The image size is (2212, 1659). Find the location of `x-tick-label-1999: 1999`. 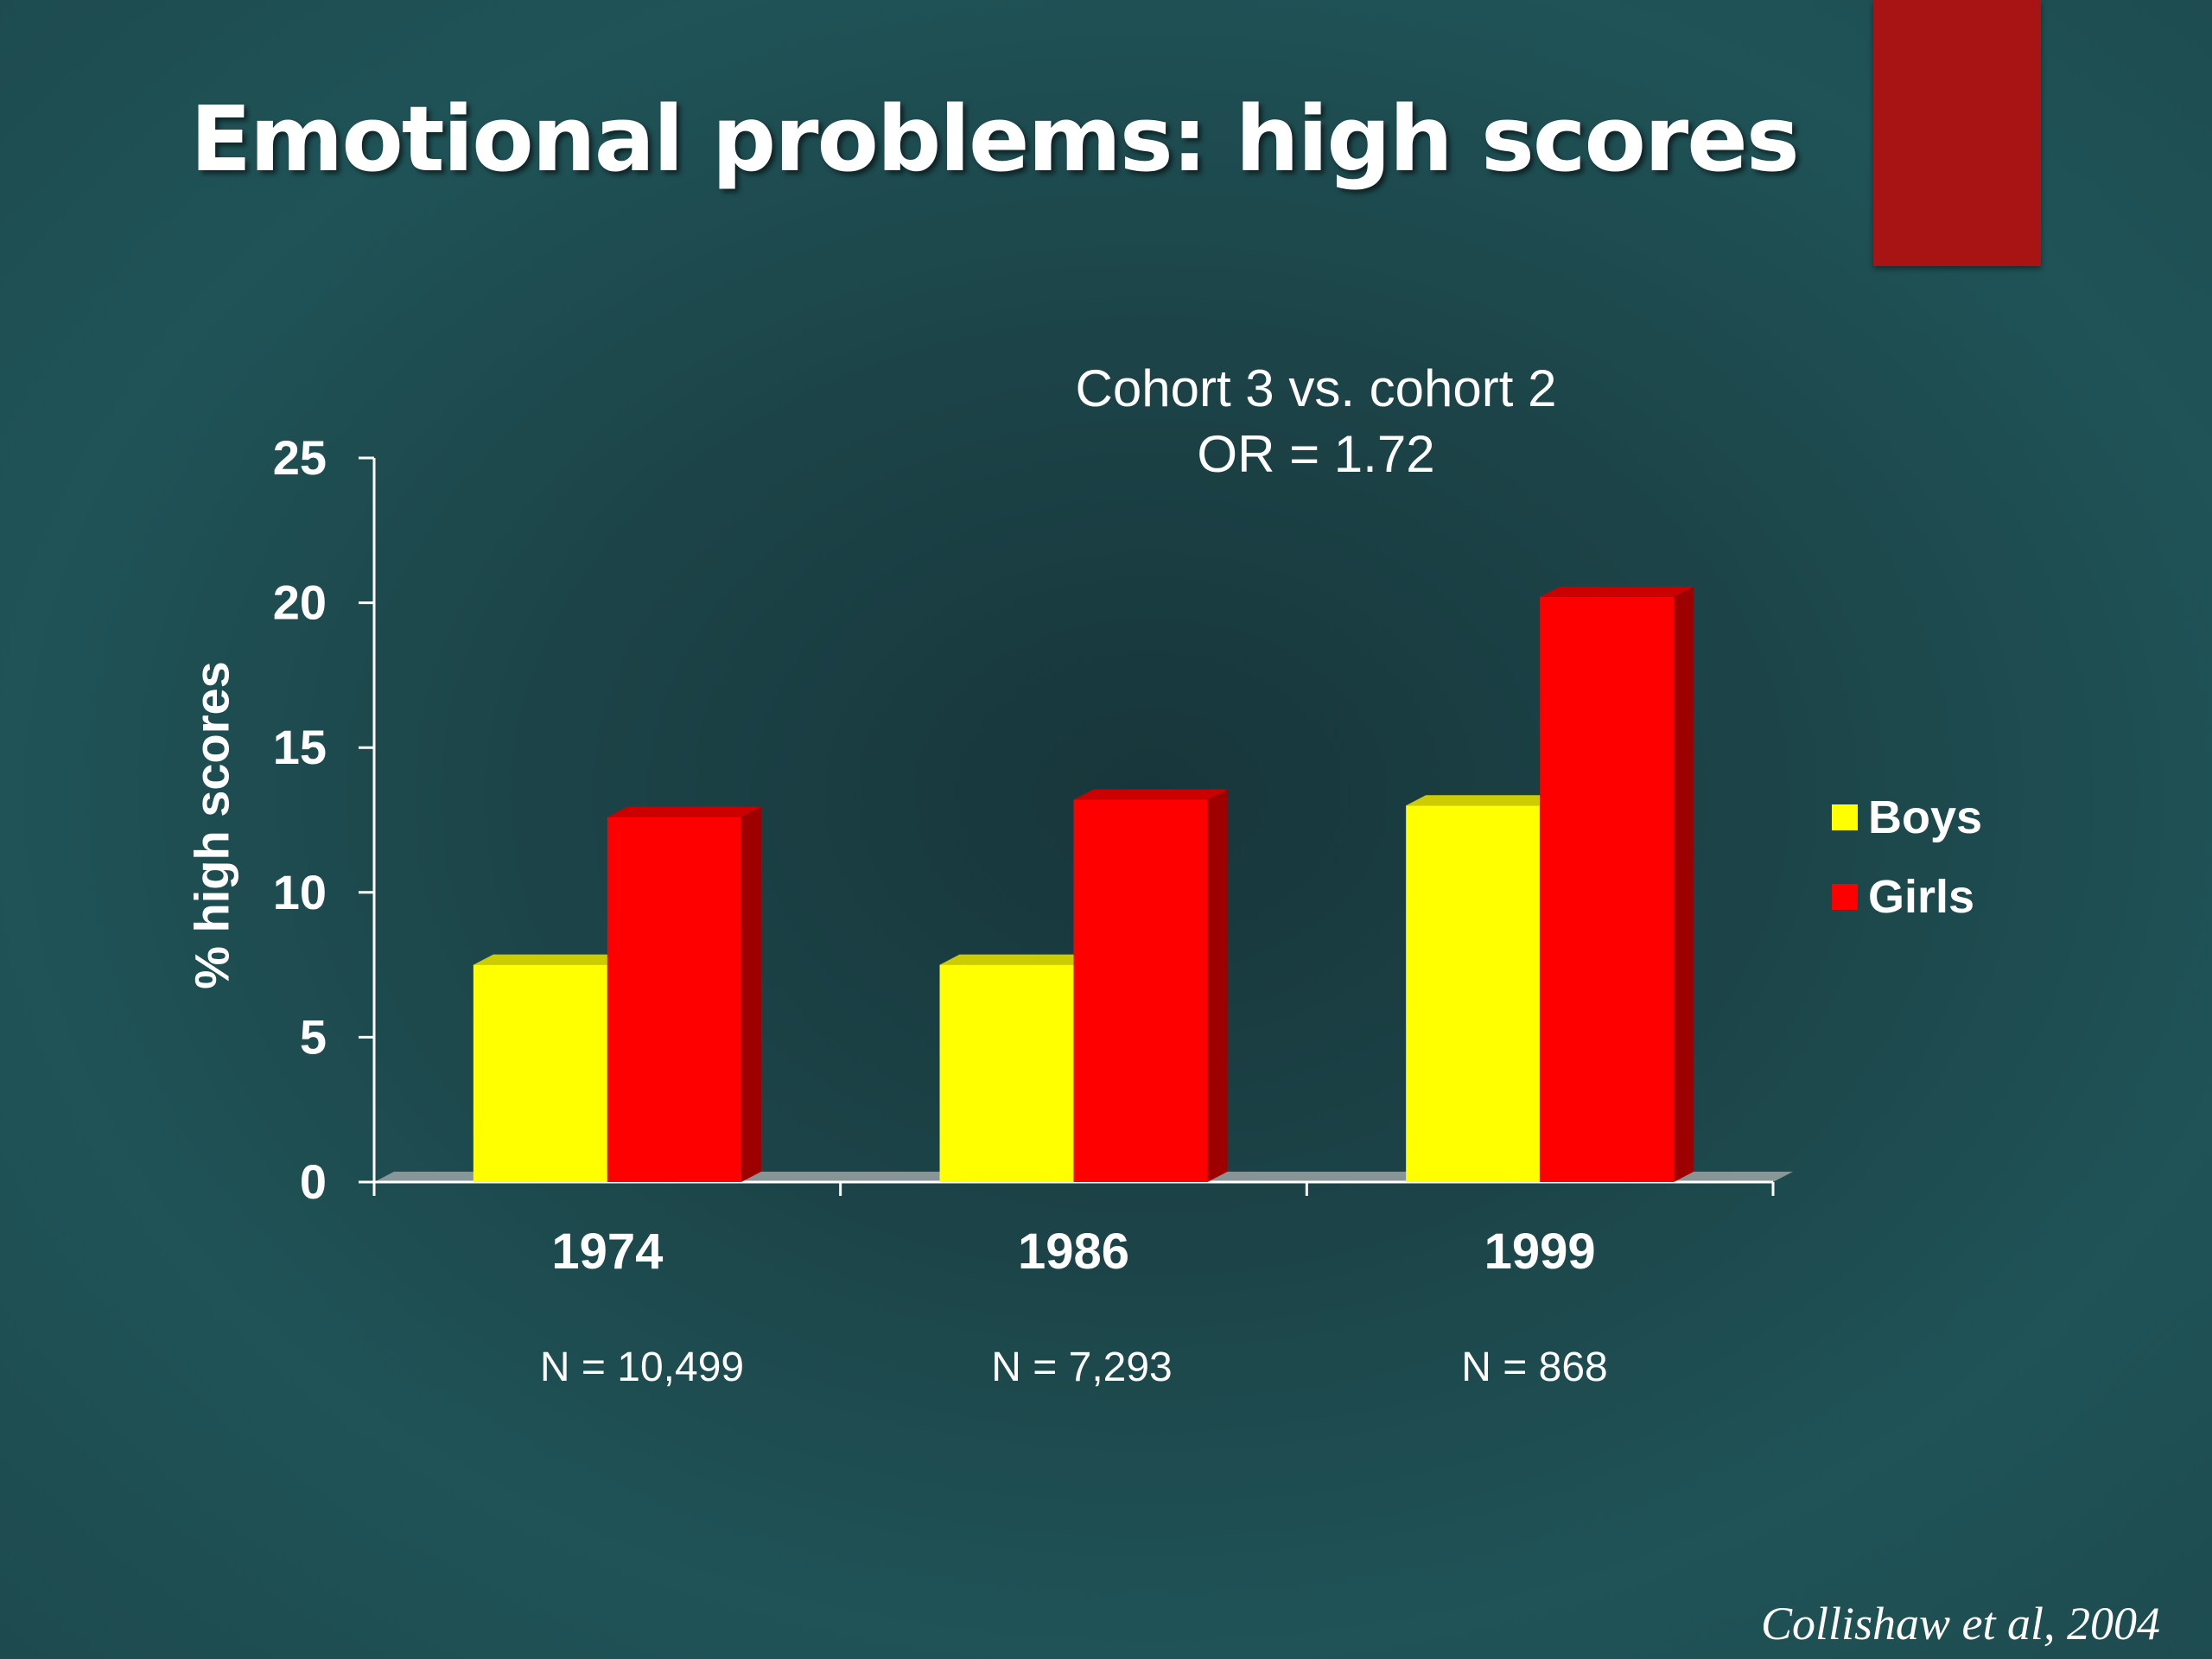

x-tick-label-1999: 1999 is located at coordinates (1540, 1252).